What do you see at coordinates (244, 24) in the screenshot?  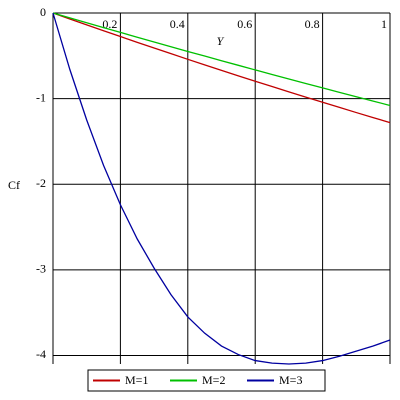 I see `x-tick-label: 0.6` at bounding box center [244, 24].